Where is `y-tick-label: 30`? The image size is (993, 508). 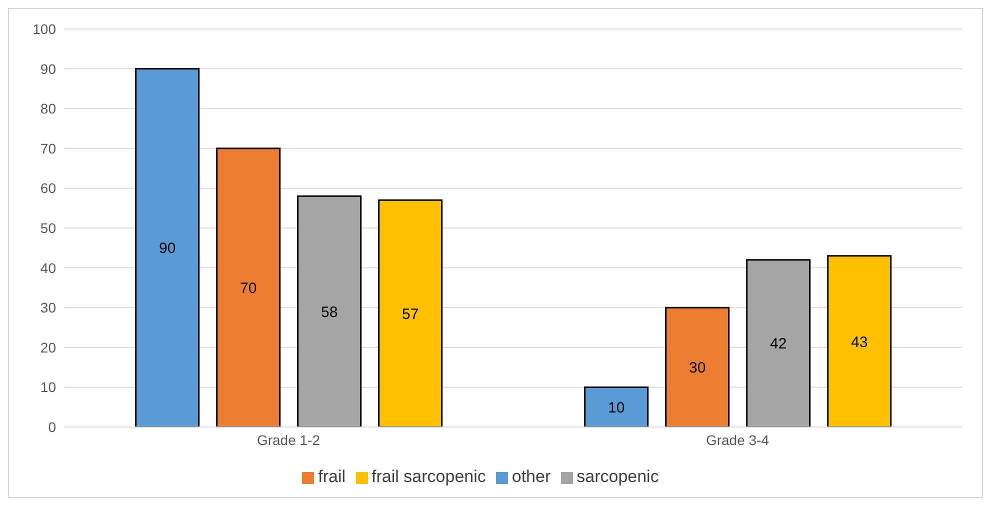 y-tick-label: 30 is located at coordinates (48, 308).